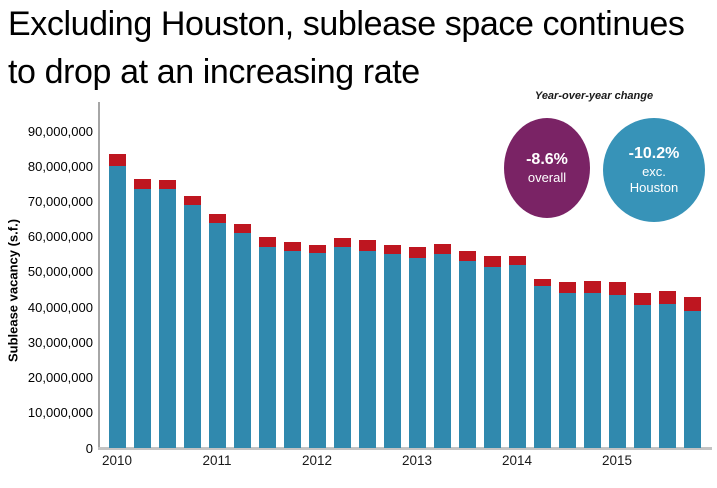  What do you see at coordinates (217, 460) in the screenshot?
I see `x-year-label-2011: 2011` at bounding box center [217, 460].